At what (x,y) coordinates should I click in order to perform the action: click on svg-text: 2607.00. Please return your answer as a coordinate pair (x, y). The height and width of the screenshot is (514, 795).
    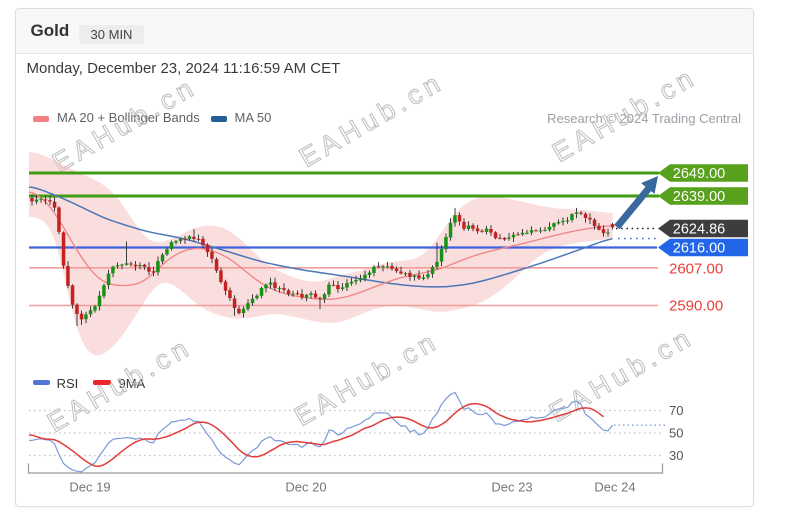
    Looking at the image, I should click on (696, 268).